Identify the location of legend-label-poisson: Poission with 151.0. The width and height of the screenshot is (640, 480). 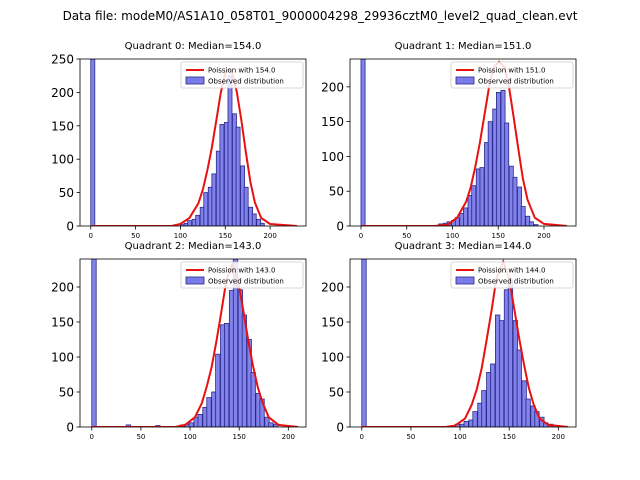
(512, 71).